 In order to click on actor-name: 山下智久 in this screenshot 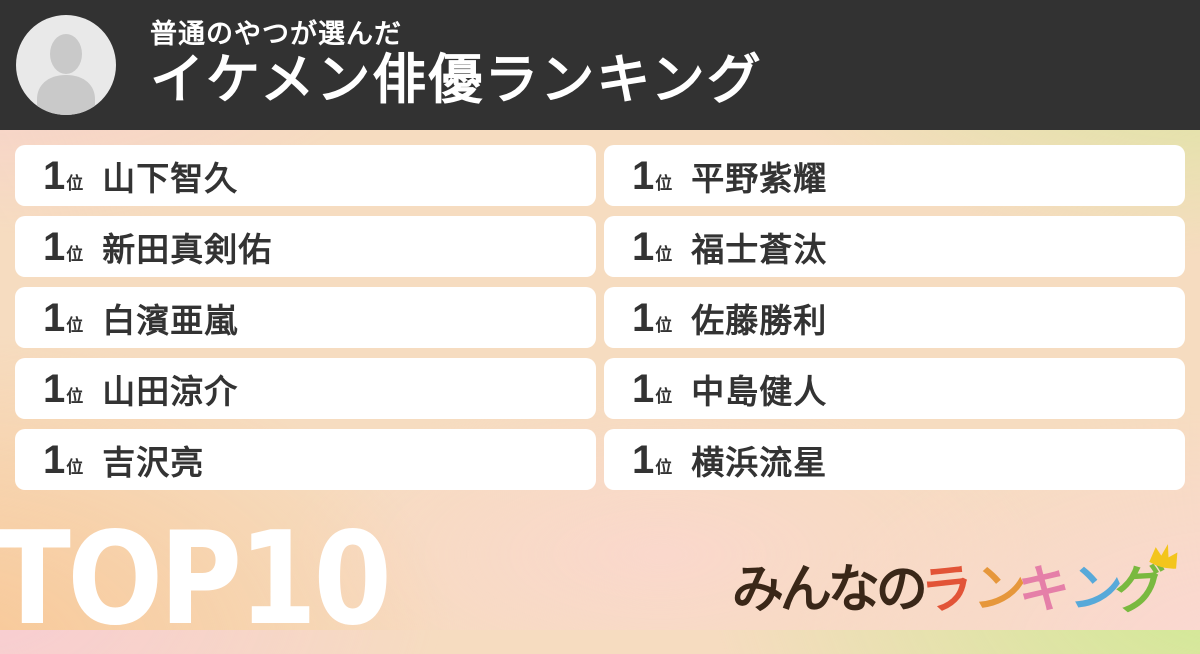, I will do `click(170, 178)`.